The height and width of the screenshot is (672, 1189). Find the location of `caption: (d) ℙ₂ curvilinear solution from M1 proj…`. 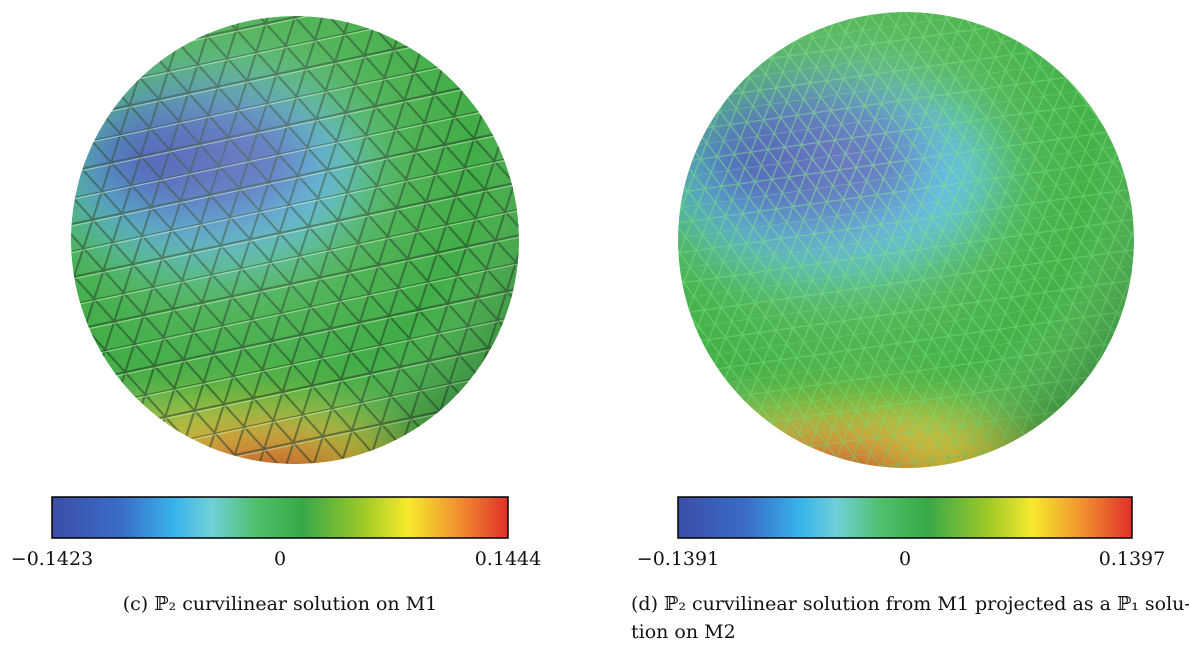

caption: (d) ℙ₂ curvilinear solution from M1 proj… is located at coordinates (910, 604).